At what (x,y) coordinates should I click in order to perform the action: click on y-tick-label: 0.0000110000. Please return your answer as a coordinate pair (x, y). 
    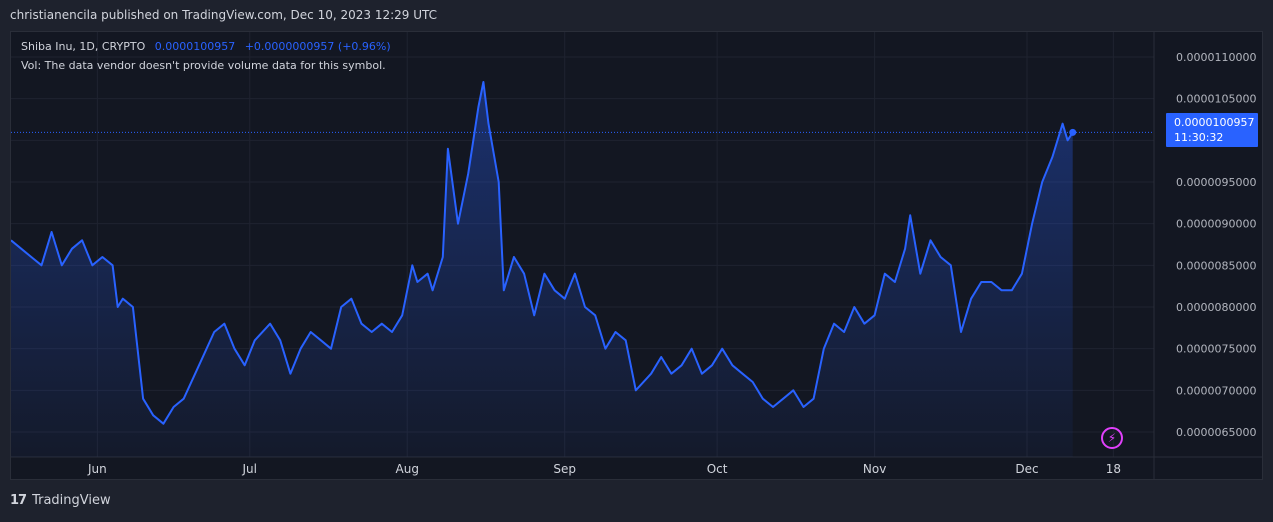
    Looking at the image, I should click on (1216, 57).